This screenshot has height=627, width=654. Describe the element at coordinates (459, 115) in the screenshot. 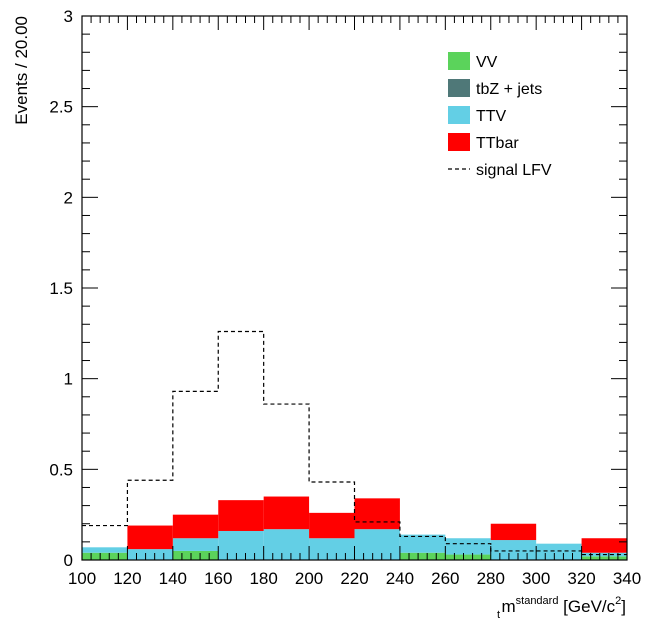

I see `legend-swatch-ttv` at that location.